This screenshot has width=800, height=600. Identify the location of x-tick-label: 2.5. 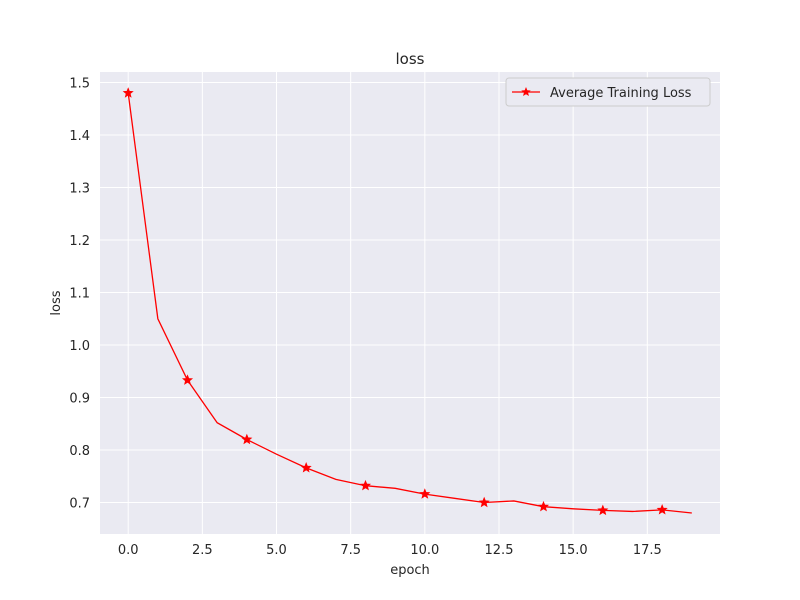
(202, 550).